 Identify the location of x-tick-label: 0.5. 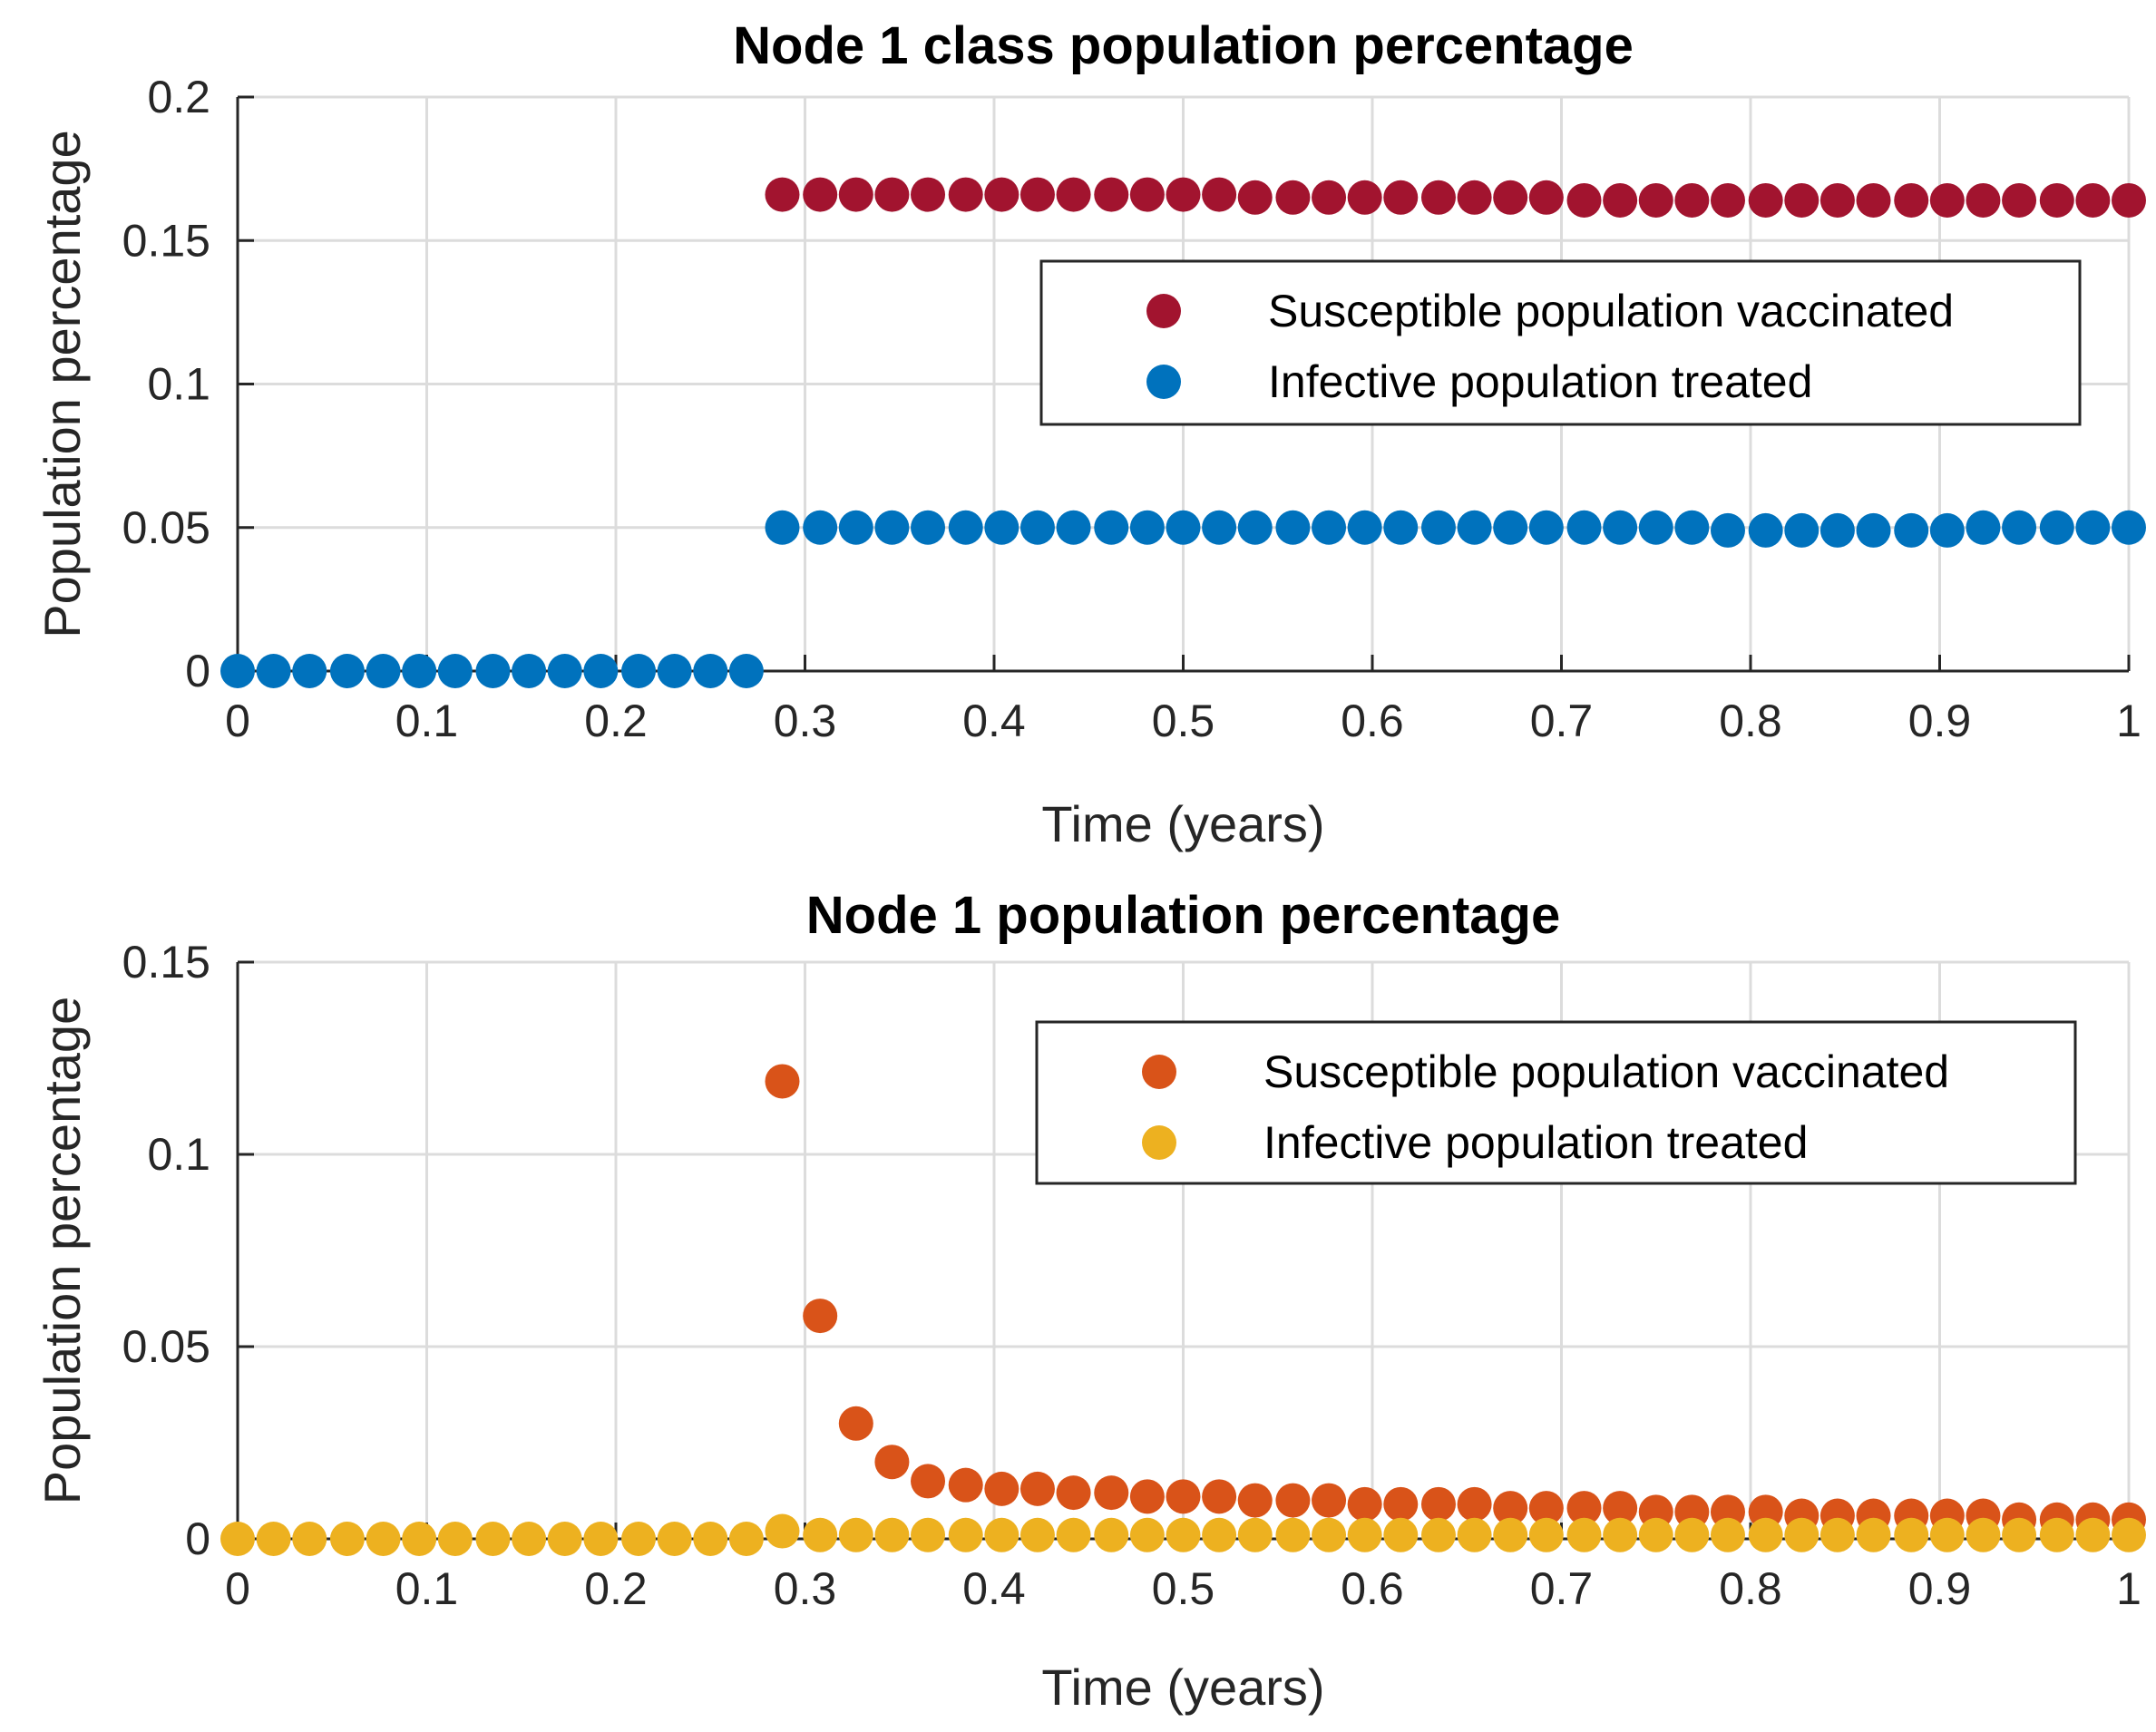
(1183, 721).